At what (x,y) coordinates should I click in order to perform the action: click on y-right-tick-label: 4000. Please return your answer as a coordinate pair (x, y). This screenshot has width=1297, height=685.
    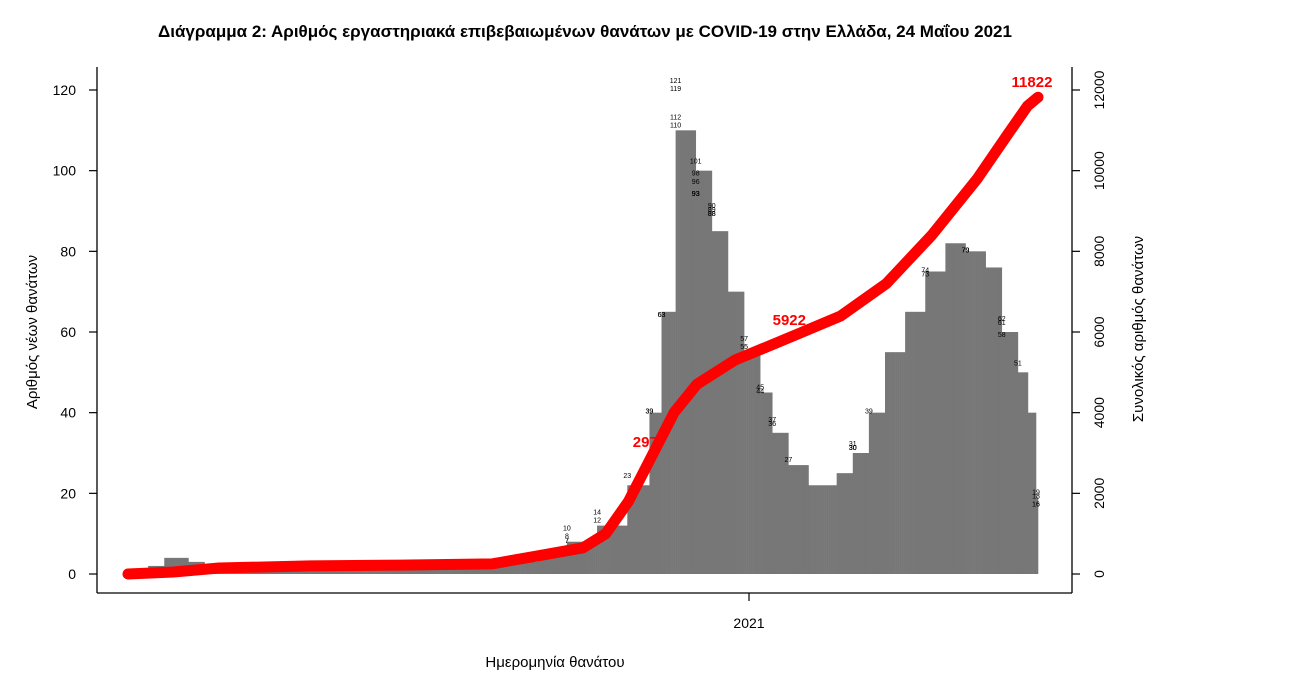
    Looking at the image, I should click on (1099, 412).